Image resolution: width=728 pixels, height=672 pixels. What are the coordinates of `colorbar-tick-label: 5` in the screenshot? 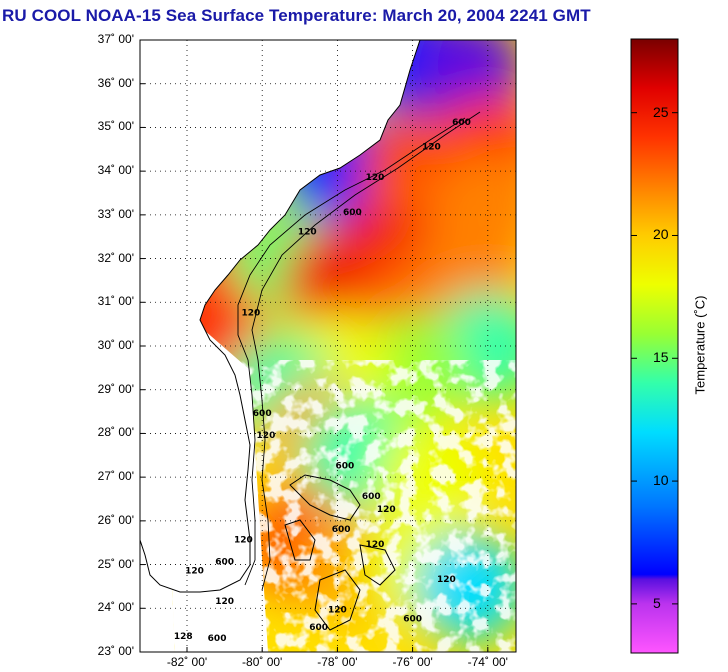 It's located at (657, 602).